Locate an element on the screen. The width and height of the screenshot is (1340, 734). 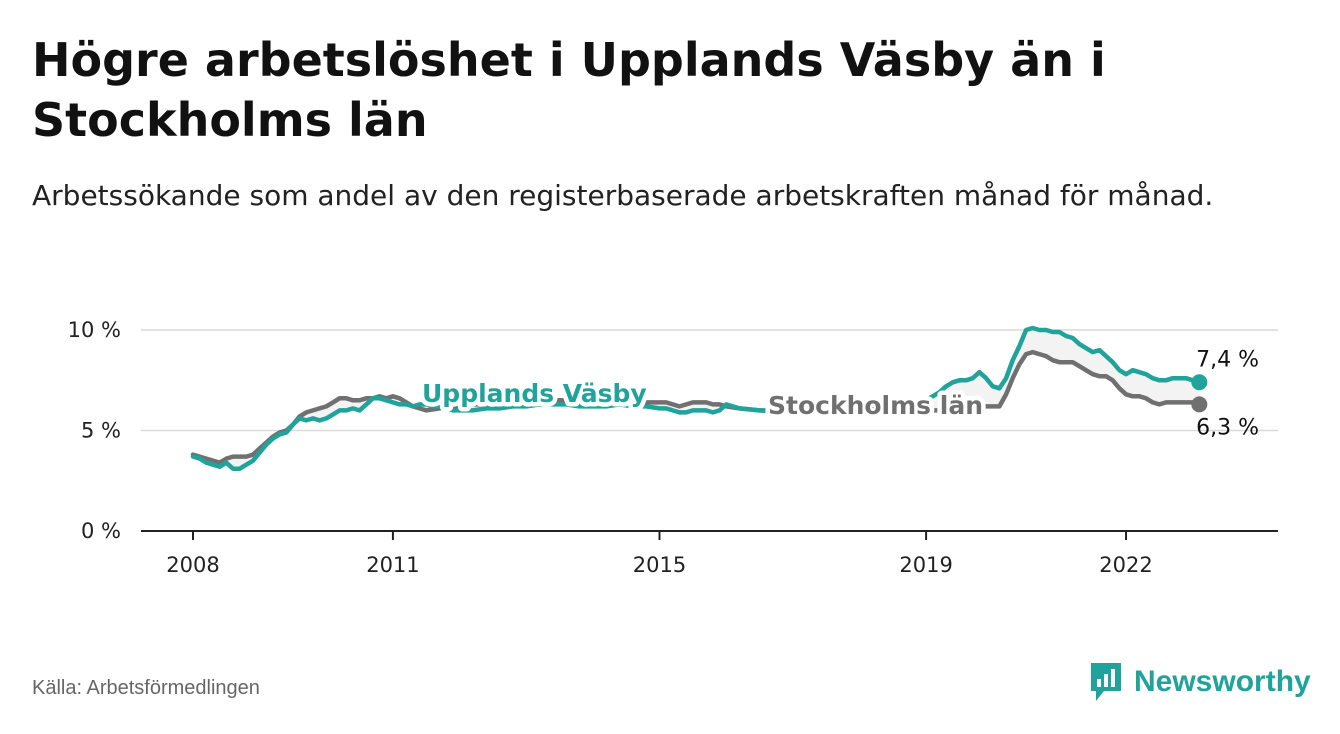
y-tick-label: 5 % is located at coordinates (101, 431).